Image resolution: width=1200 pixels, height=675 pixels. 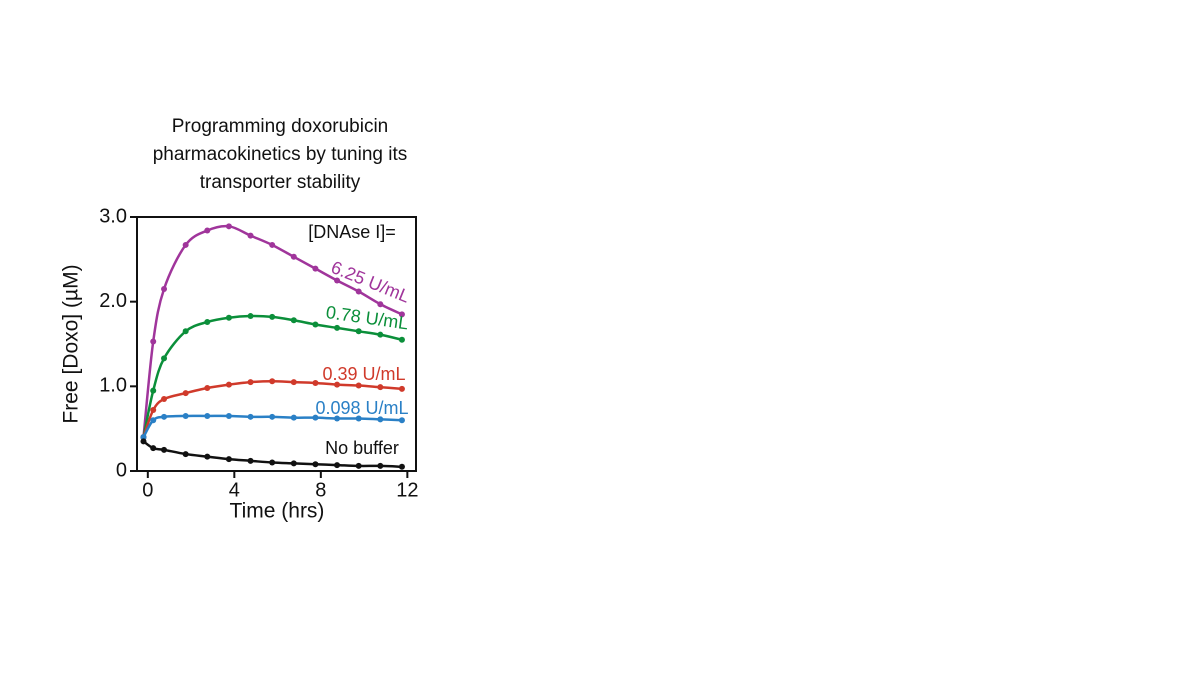 What do you see at coordinates (407, 490) in the screenshot?
I see `x-tick-label: 12` at bounding box center [407, 490].